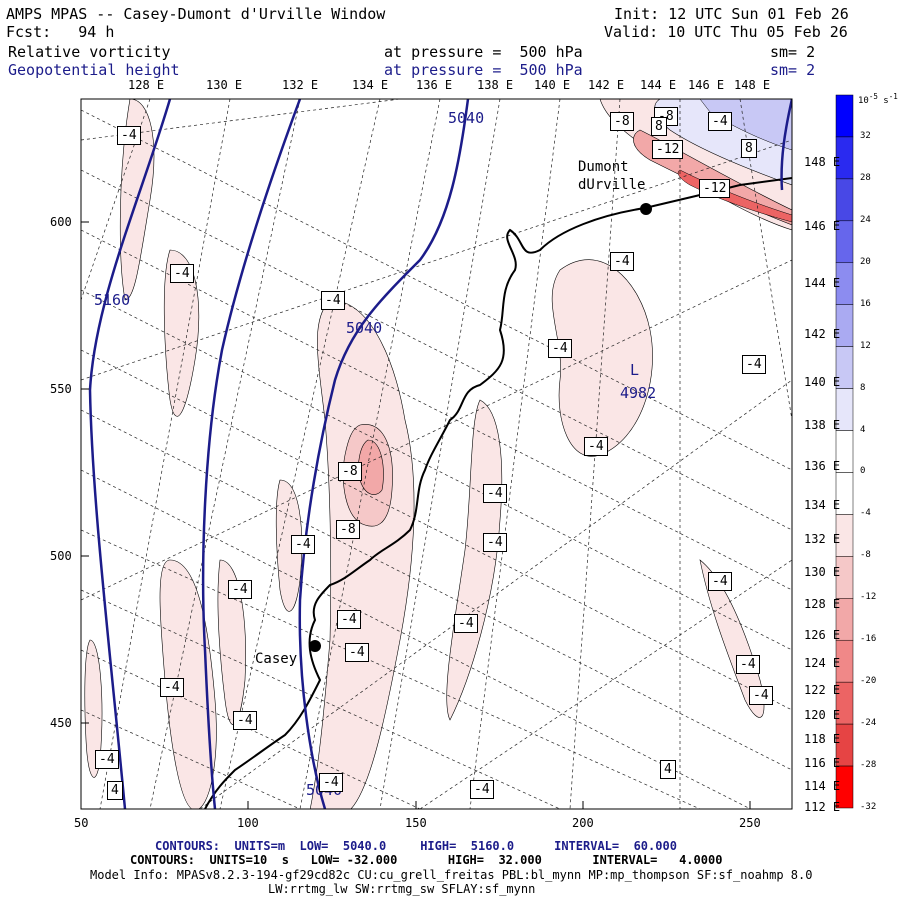 The height and width of the screenshot is (900, 900). What do you see at coordinates (248, 823) in the screenshot?
I see `x-tick-label: 100` at bounding box center [248, 823].